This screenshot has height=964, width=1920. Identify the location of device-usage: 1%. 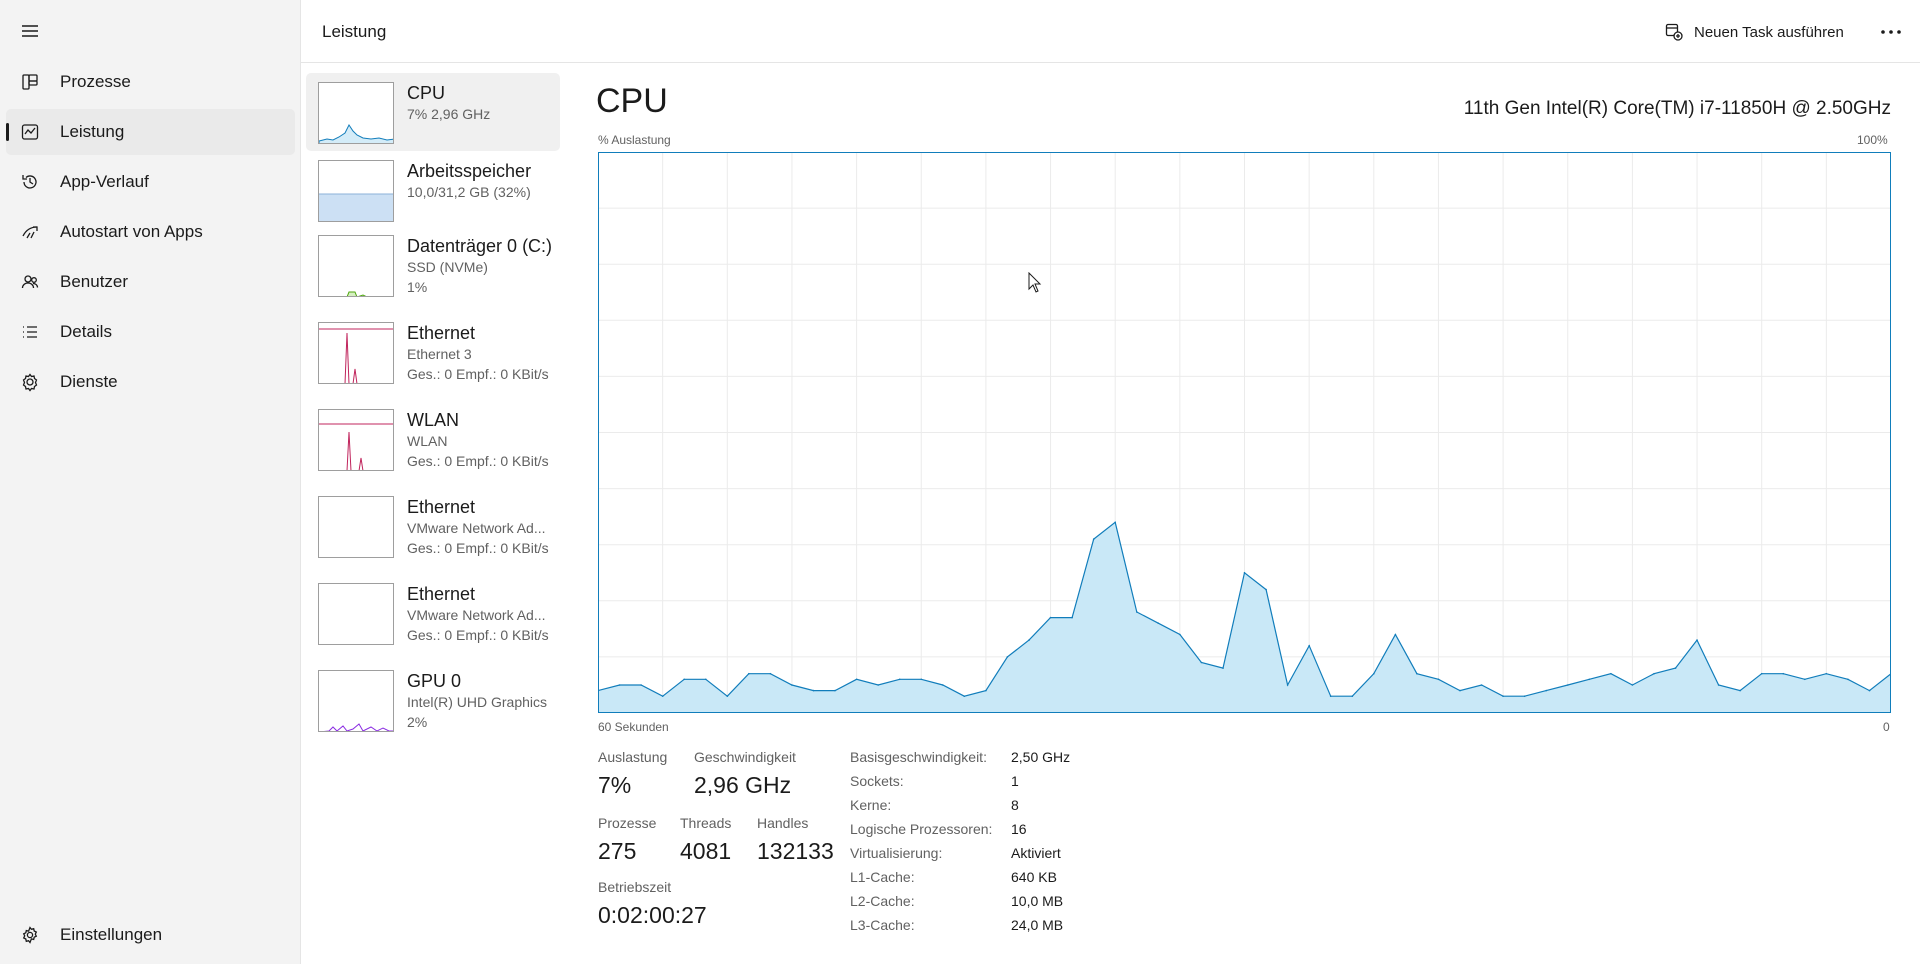
(417, 287).